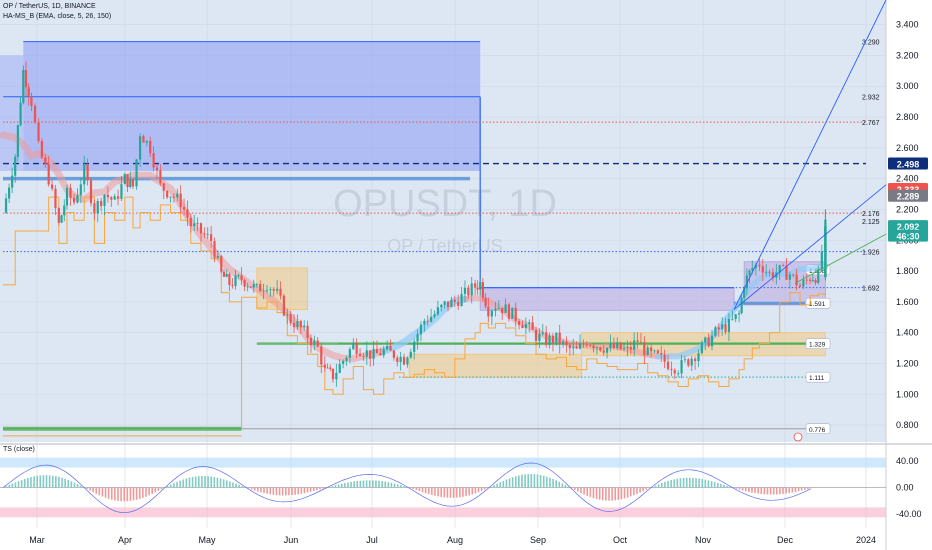 The image size is (932, 550). Describe the element at coordinates (798, 437) in the screenshot. I see `event-marker-icon` at that location.